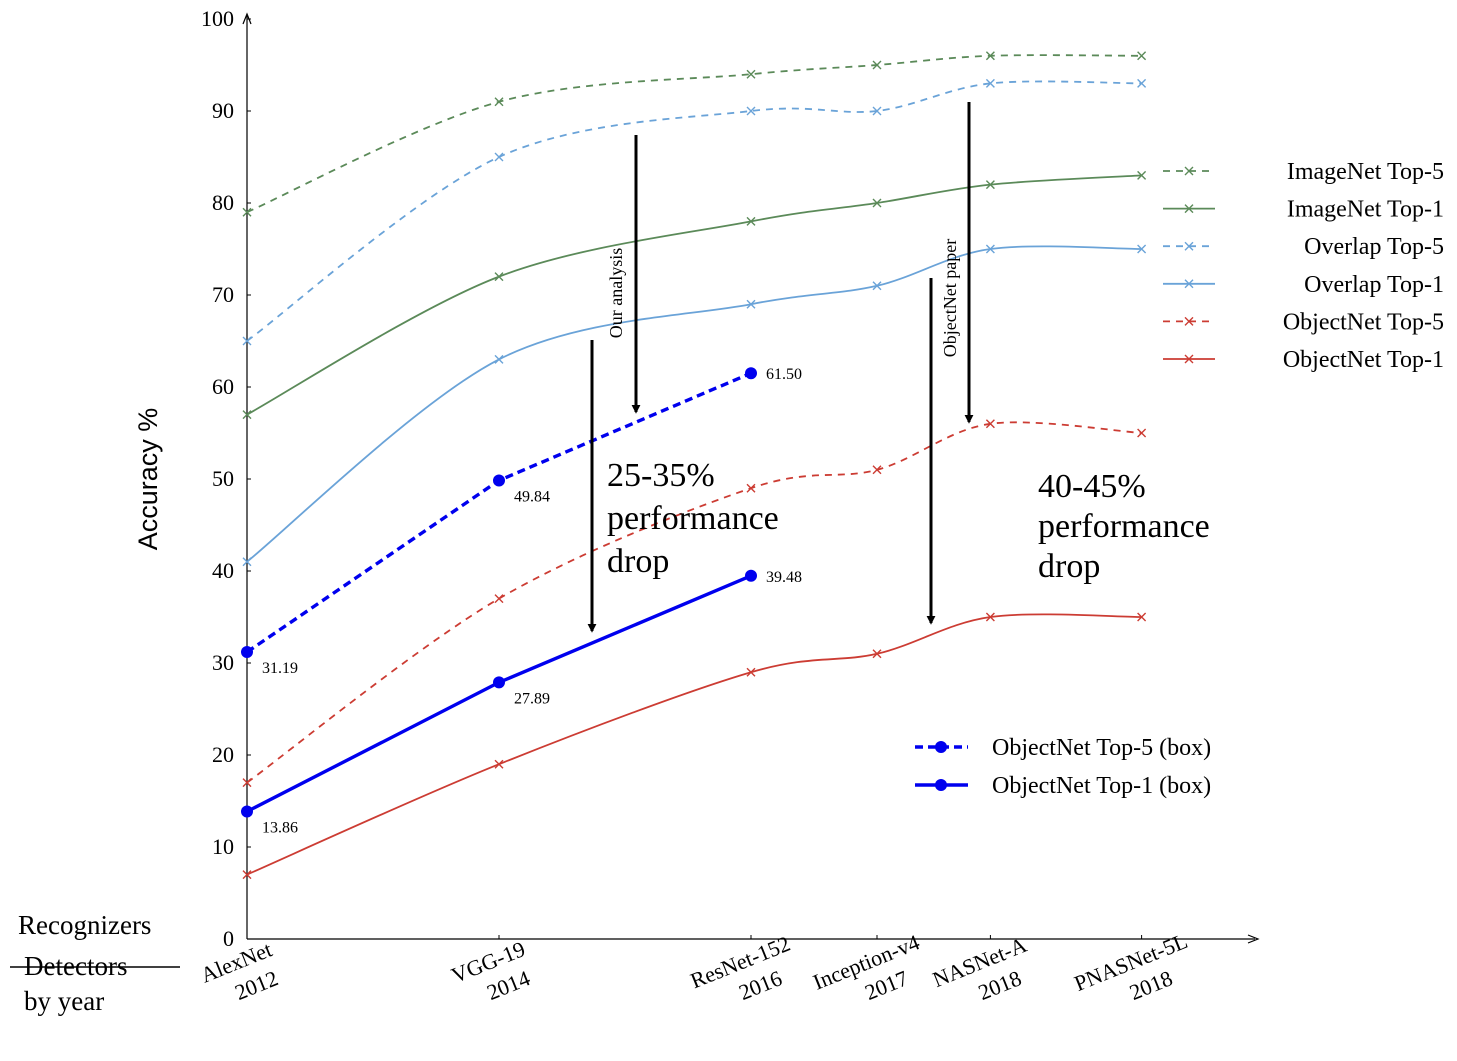 The height and width of the screenshot is (1061, 1457). Describe the element at coordinates (217, 18) in the screenshot. I see `y-tick-label: 100` at that location.